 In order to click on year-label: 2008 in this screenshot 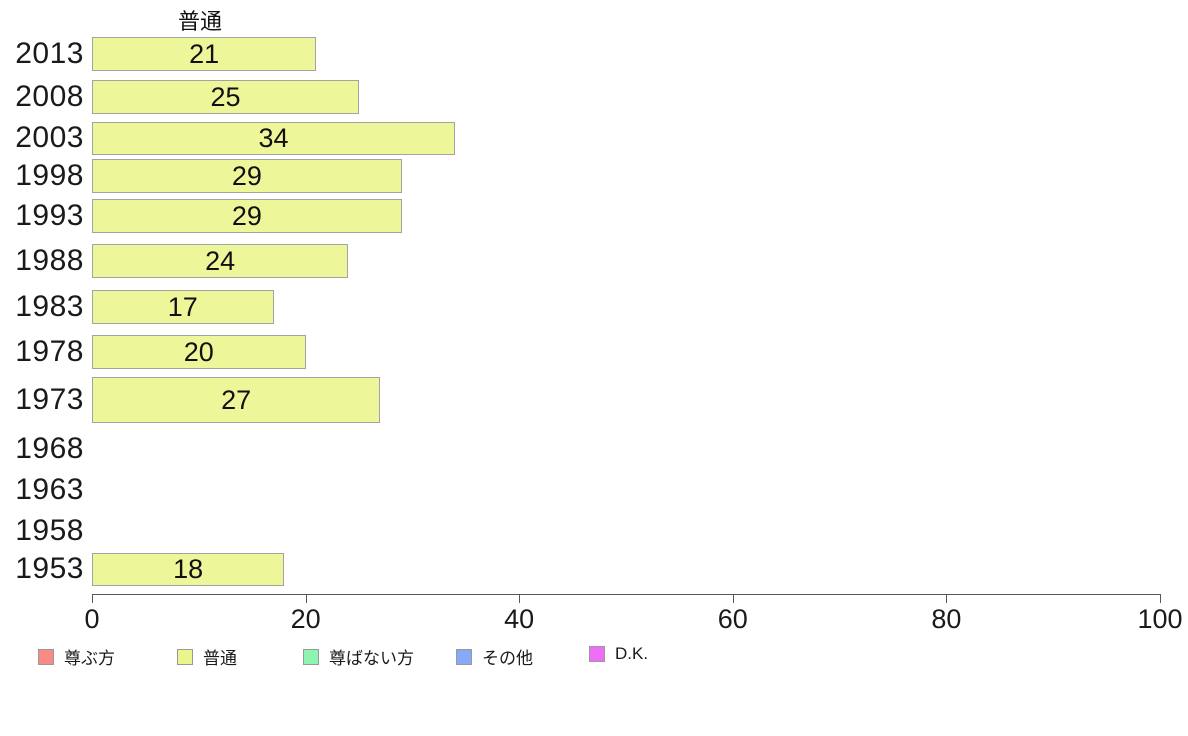, I will do `click(49, 96)`.